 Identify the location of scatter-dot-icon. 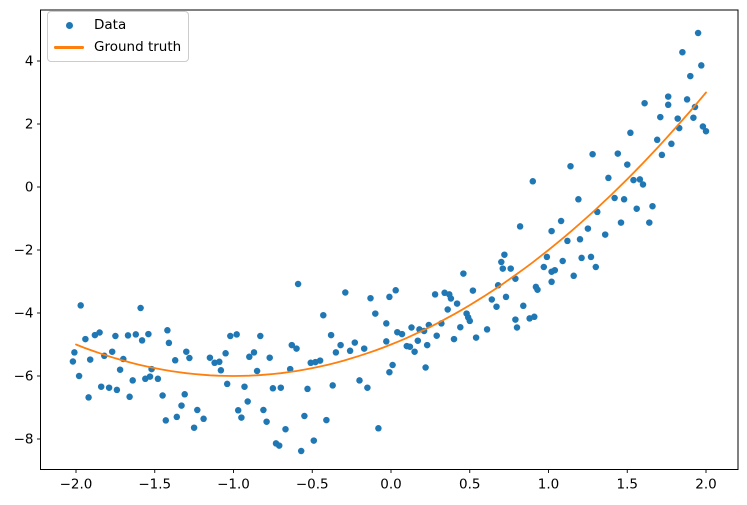
(69, 25).